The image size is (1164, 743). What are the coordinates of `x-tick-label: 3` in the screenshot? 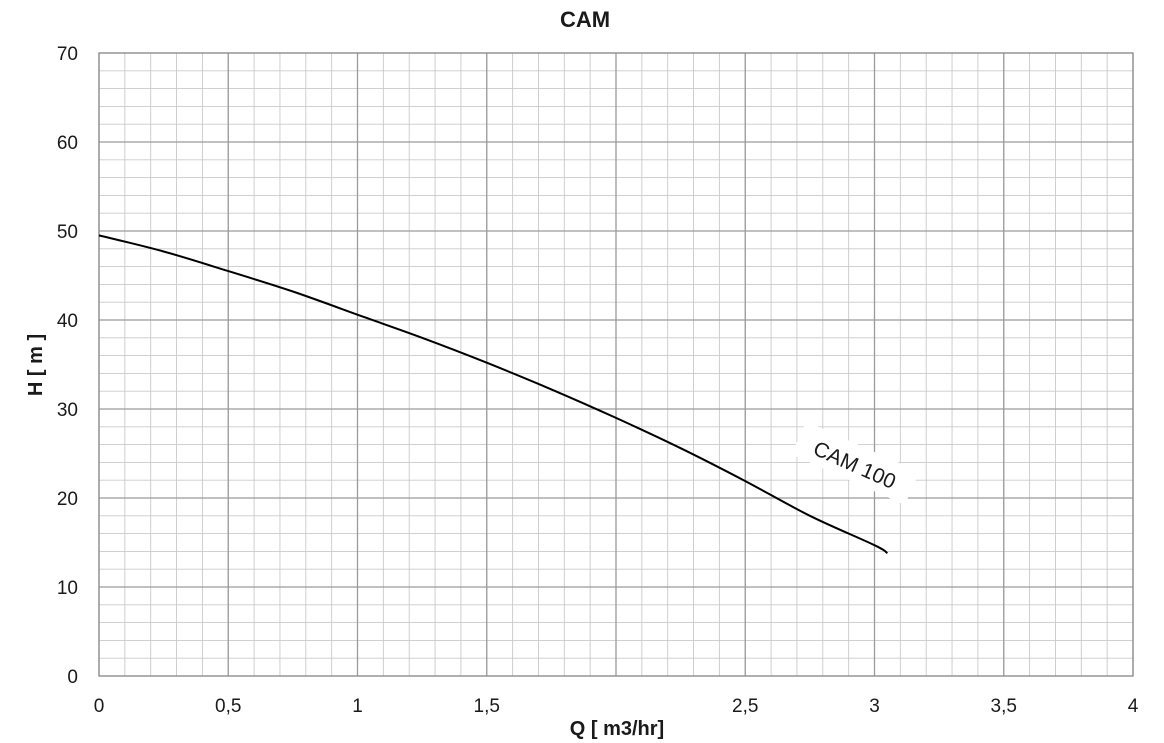 It's located at (874, 706).